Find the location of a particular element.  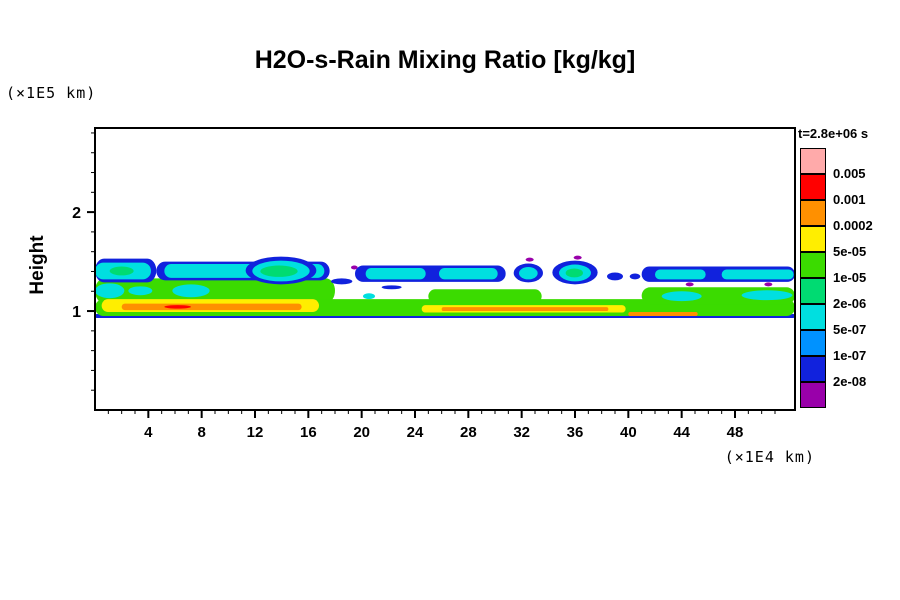

x-tick-label: 36 is located at coordinates (575, 432).